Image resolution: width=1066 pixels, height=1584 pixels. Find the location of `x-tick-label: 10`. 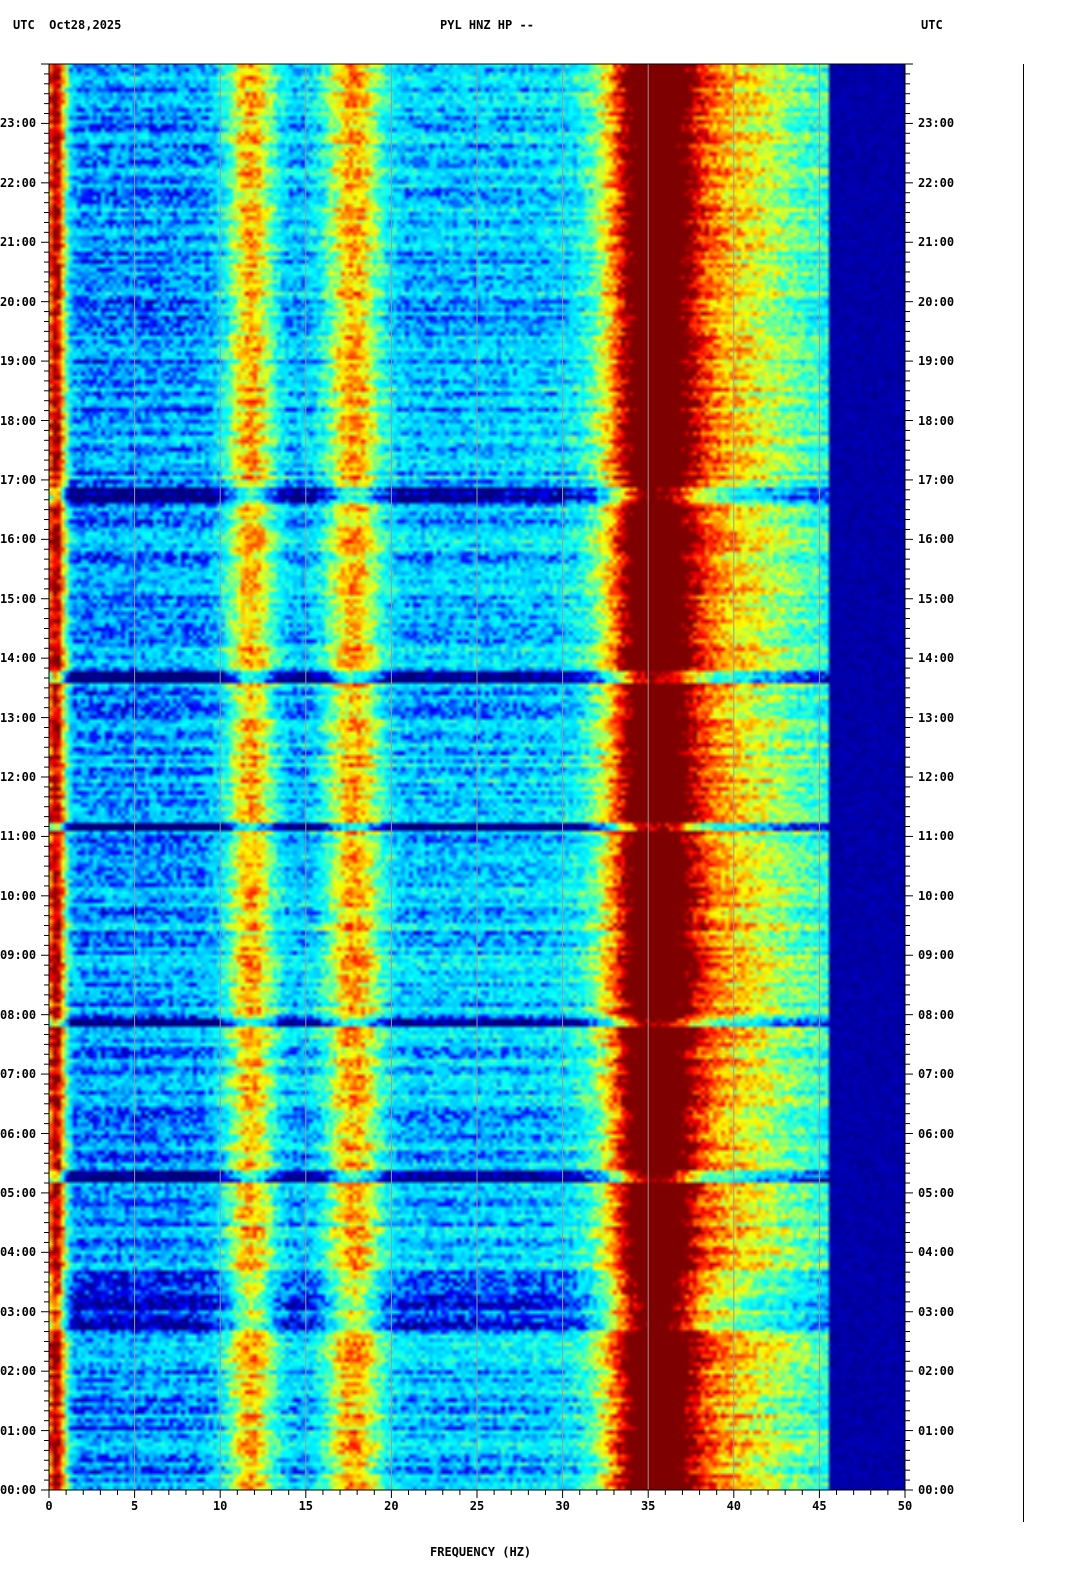

x-tick-label: 10 is located at coordinates (220, 1506).